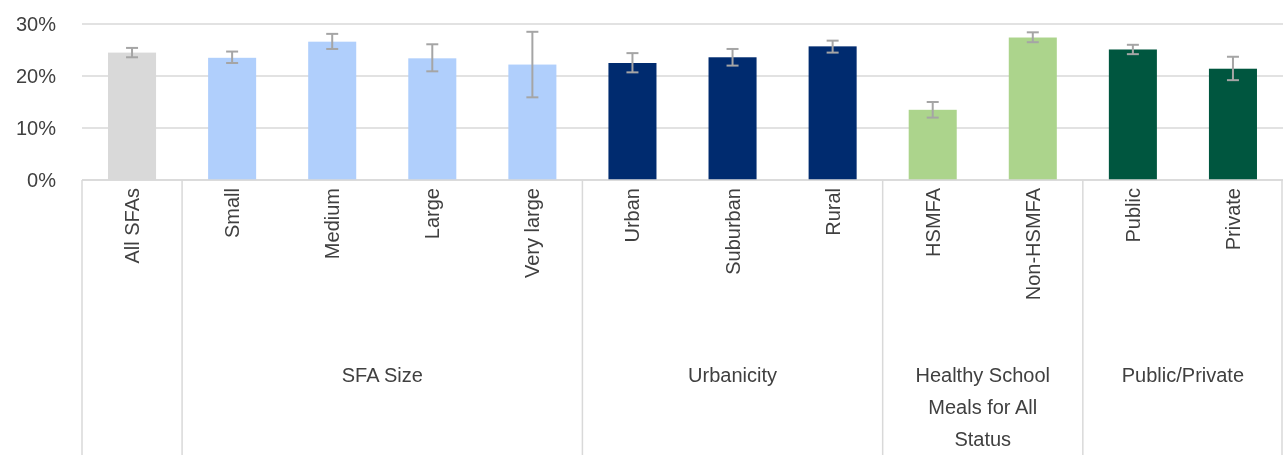 This screenshot has height=455, width=1283. What do you see at coordinates (132, 226) in the screenshot?
I see `x-tick-label: All SFAs` at bounding box center [132, 226].